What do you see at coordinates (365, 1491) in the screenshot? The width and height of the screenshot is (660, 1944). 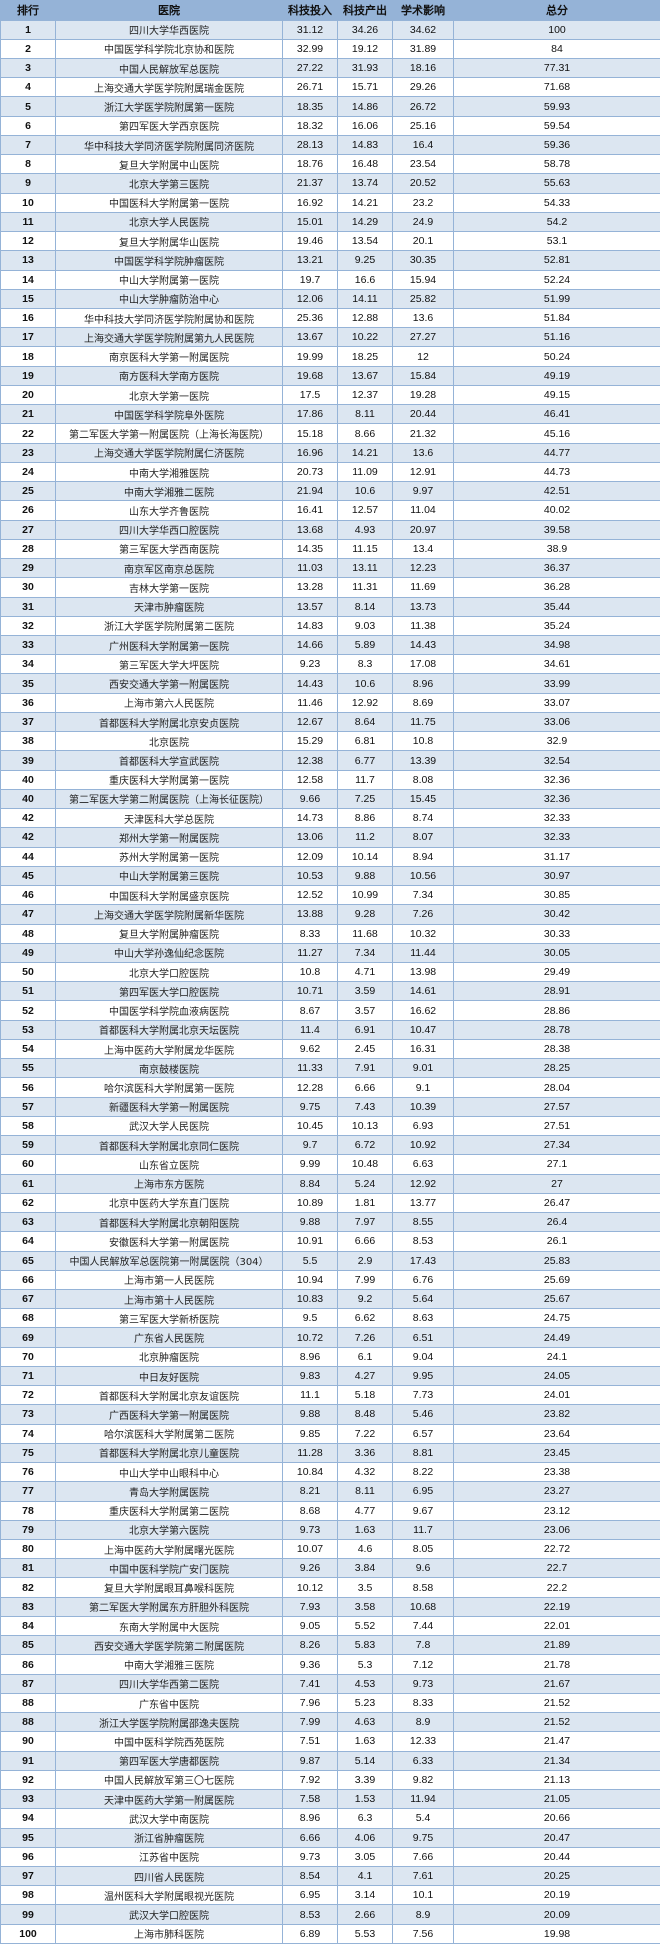 I see `tech-output-cell: 8.11` at bounding box center [365, 1491].